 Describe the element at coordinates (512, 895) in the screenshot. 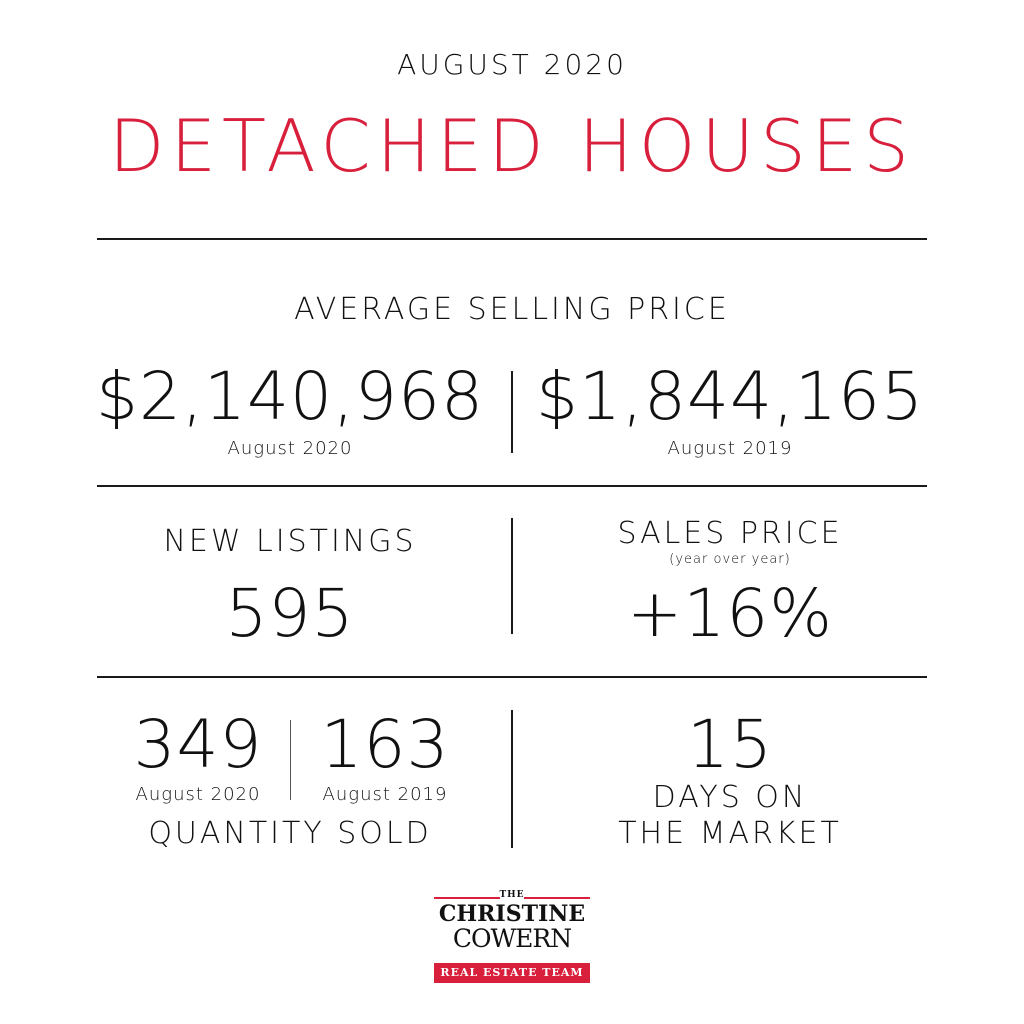

I see `logo-the: THE` at that location.